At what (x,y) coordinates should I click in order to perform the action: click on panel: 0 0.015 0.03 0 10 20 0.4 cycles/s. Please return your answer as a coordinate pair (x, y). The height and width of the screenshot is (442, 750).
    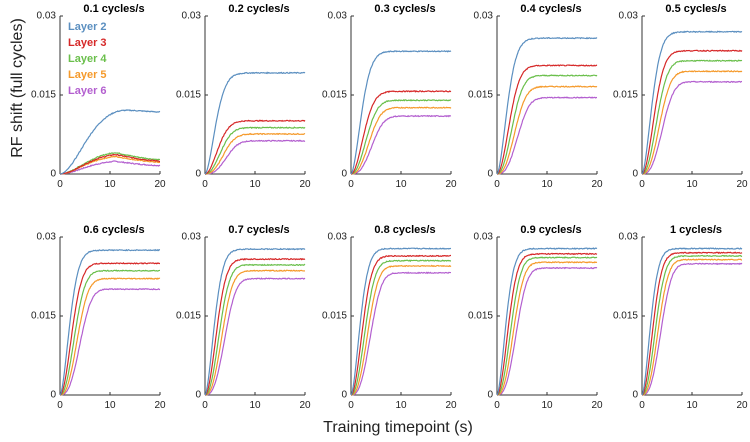
    Looking at the image, I should click on (535, 96).